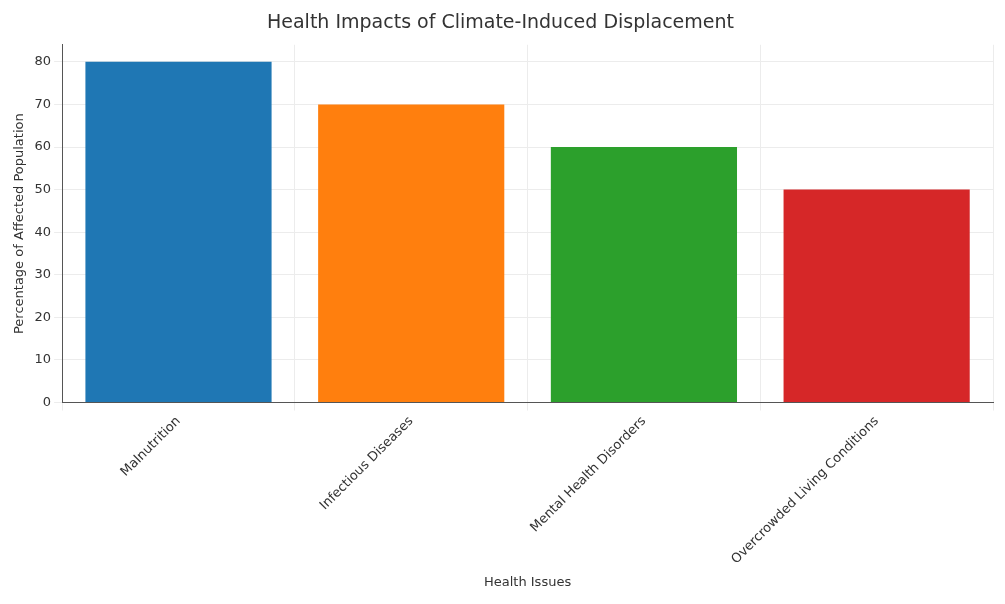 The height and width of the screenshot is (604, 1005). Describe the element at coordinates (43, 359) in the screenshot. I see `y-tick-label: 10` at that location.